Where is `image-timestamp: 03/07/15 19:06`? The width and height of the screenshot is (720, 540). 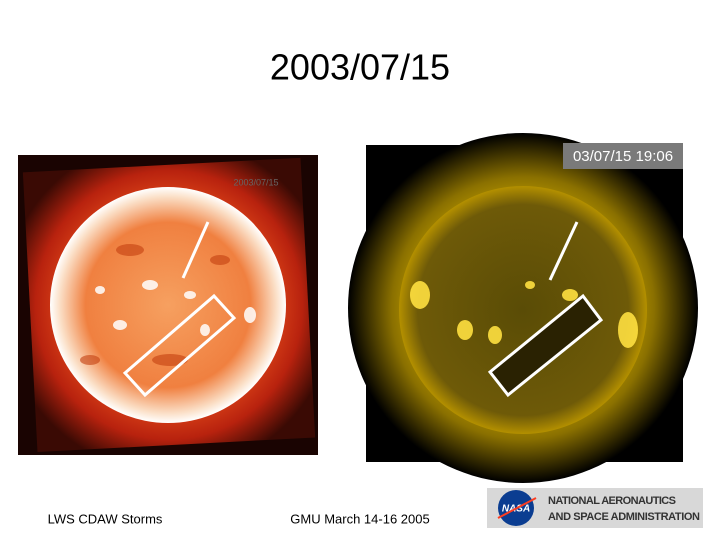 image-timestamp: 03/07/15 19:06 is located at coordinates (623, 156).